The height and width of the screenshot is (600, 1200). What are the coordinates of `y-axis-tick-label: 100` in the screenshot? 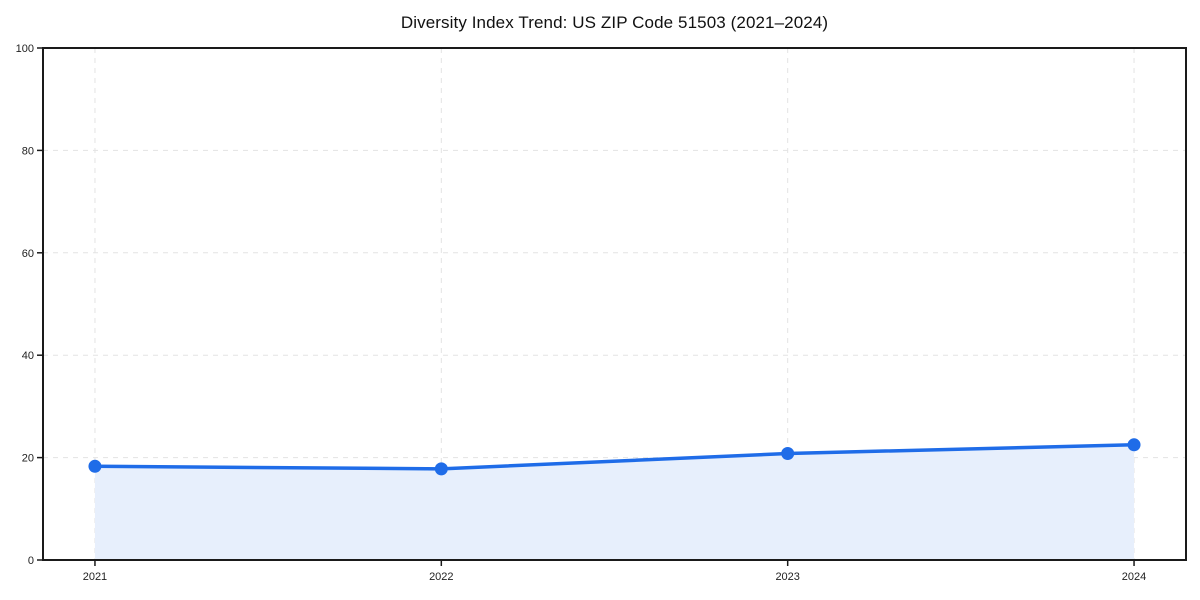 It's located at (25, 49).